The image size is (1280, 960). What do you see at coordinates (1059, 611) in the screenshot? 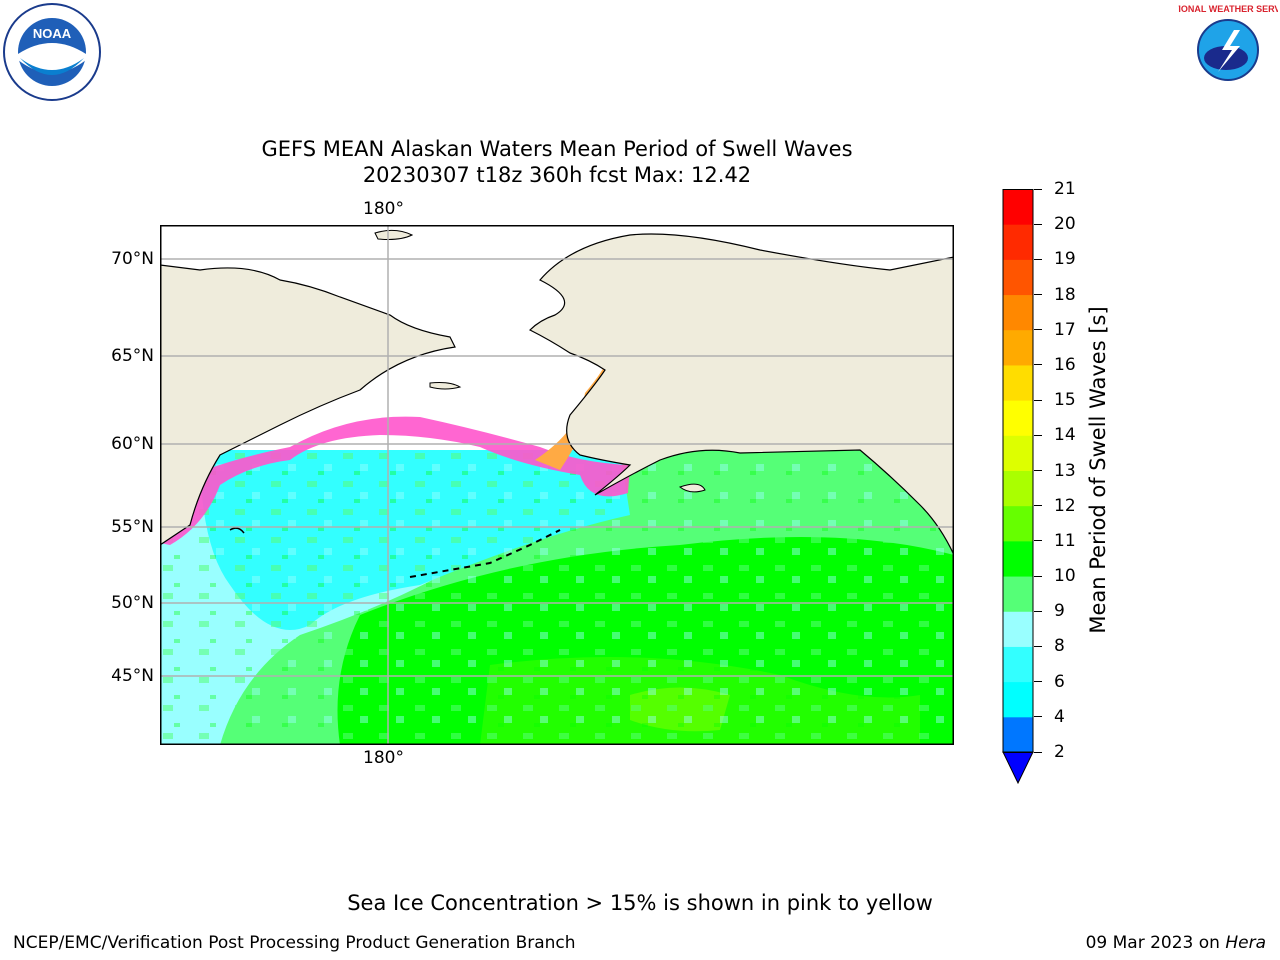
I see `colorbar-tick-label: 9` at bounding box center [1059, 611].